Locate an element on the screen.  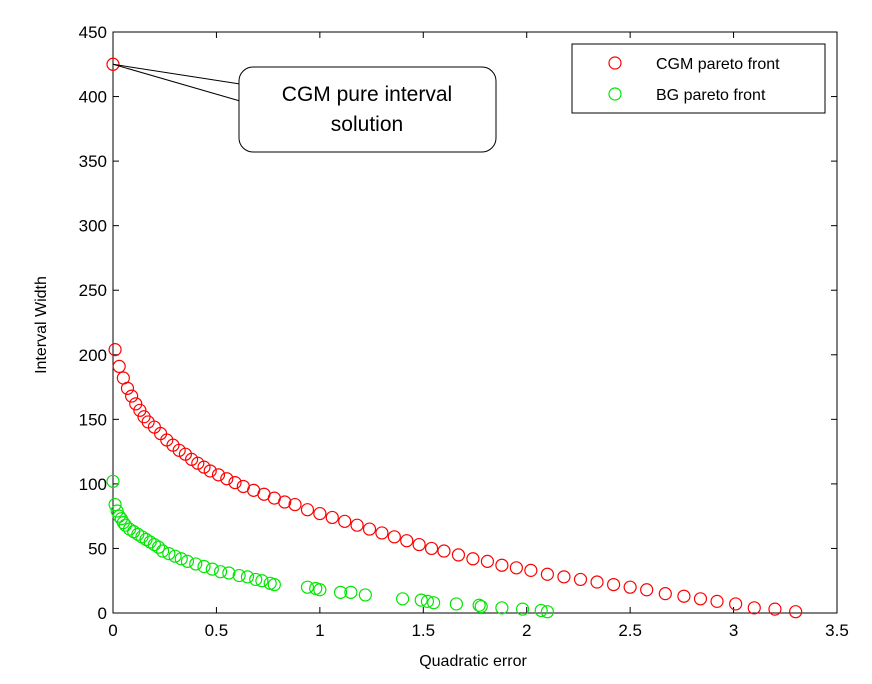
legend: CGM pareto front BG pareto front is located at coordinates (698, 78).